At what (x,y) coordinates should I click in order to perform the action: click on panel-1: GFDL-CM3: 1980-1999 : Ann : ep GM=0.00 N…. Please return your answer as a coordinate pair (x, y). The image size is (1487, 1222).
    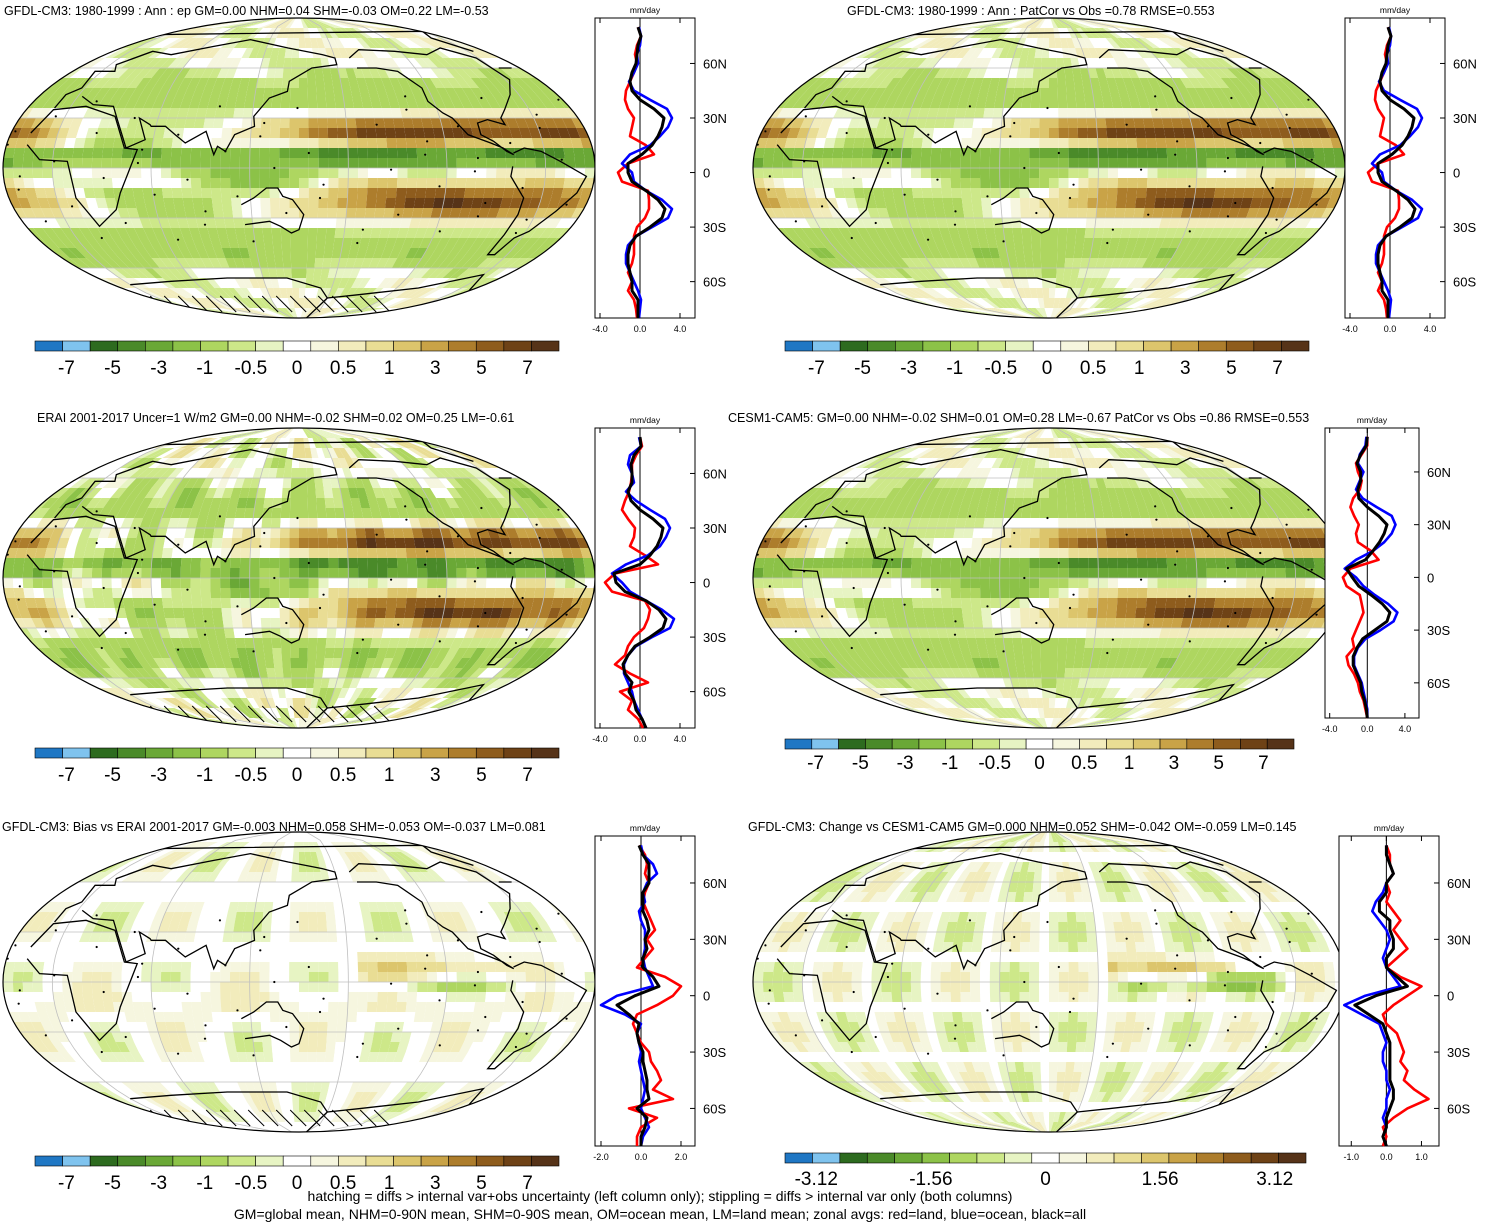
    Looking at the image, I should click on (365, 191).